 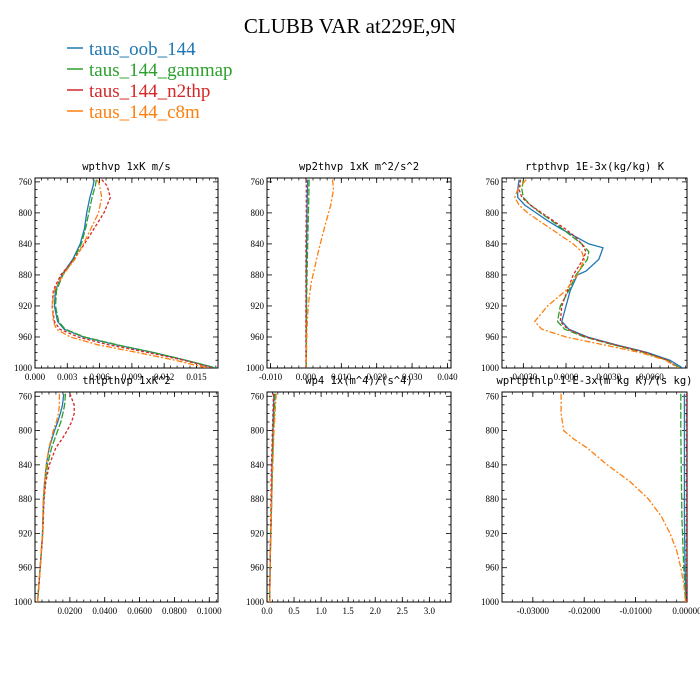 What do you see at coordinates (258, 431) in the screenshot?
I see `panel-4-ytick-label: 800` at bounding box center [258, 431].